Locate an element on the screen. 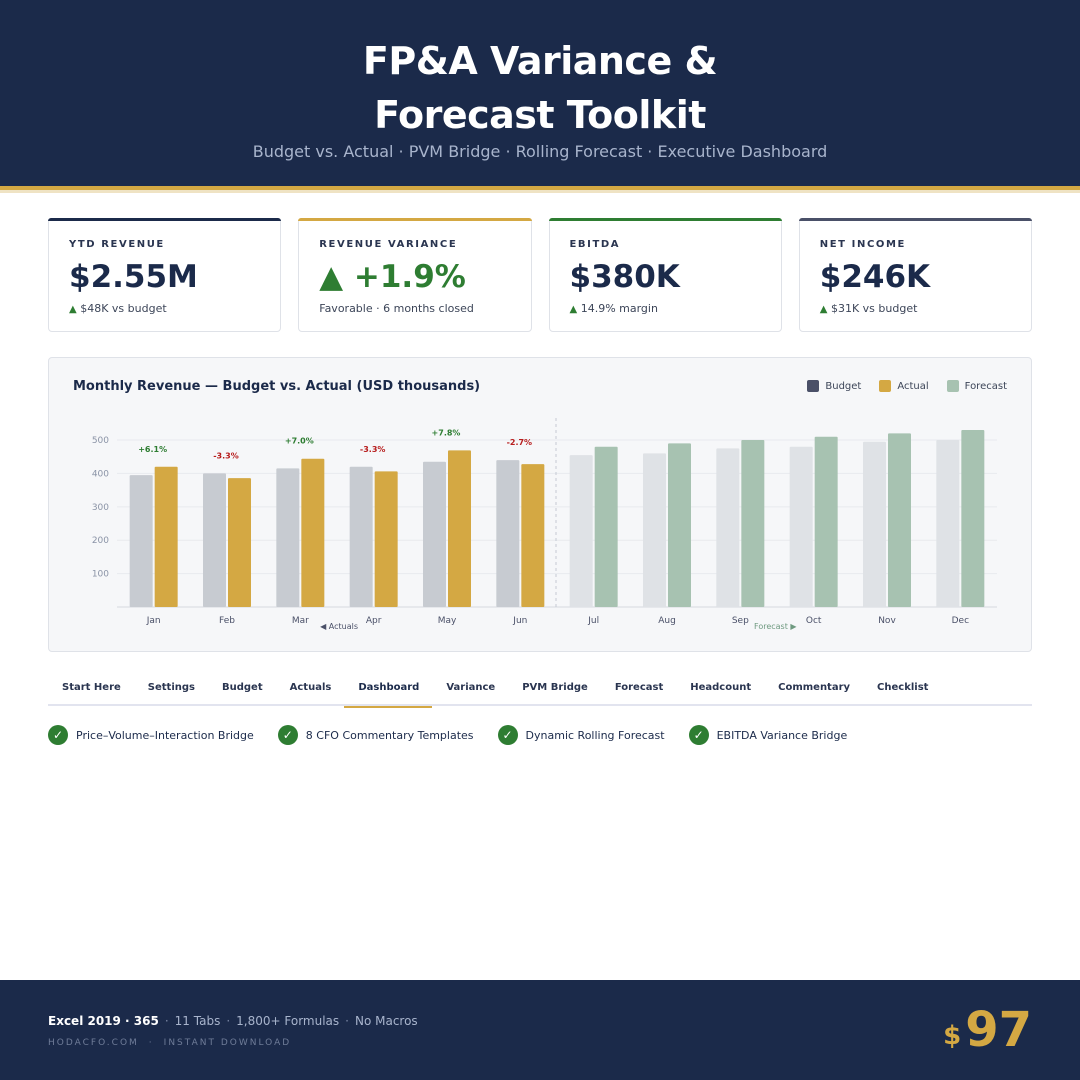 The image size is (1080, 1080). formula-count: 1,800+ Formulas is located at coordinates (288, 1021).